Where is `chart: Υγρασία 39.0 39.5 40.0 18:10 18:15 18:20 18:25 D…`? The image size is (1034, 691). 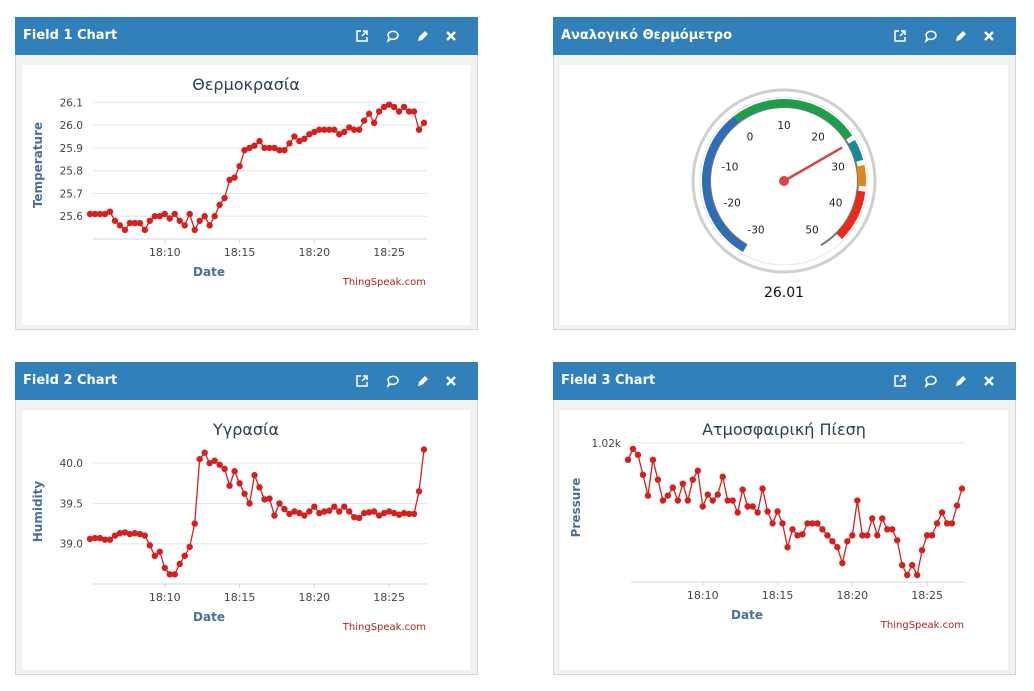 chart: Υγρασία 39.0 39.5 40.0 18:10 18:15 18:20 18:25 D… is located at coordinates (229, 526).